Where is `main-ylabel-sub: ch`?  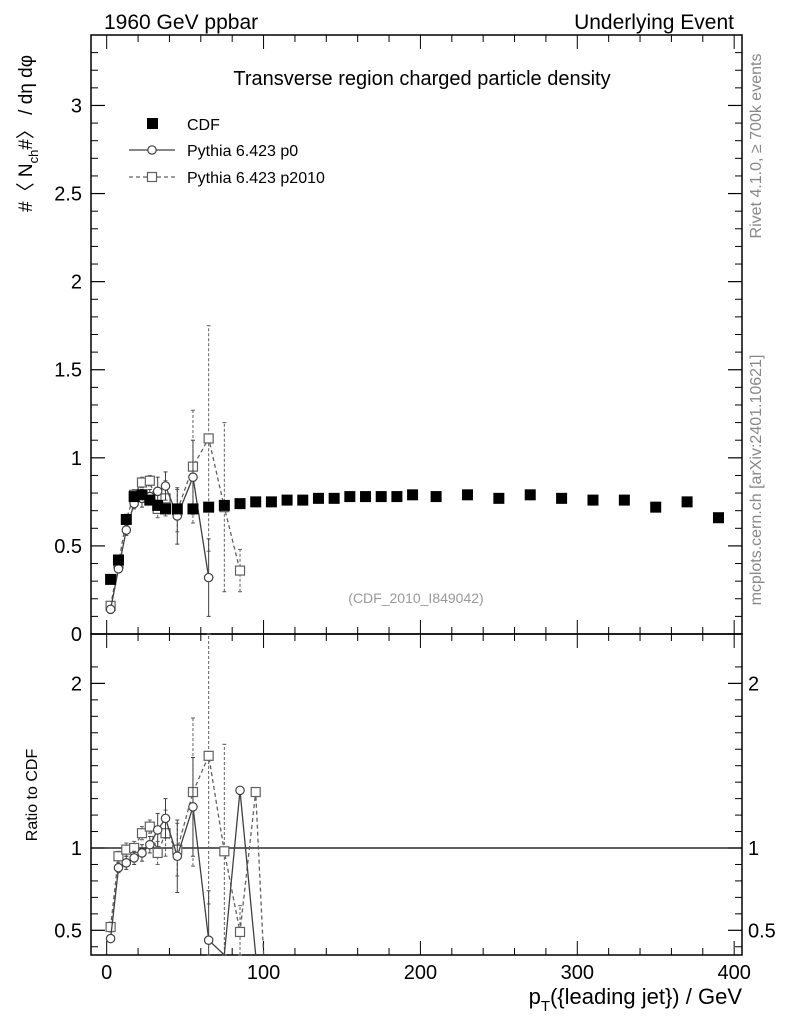
main-ylabel-sub: ch is located at coordinates (33, 157).